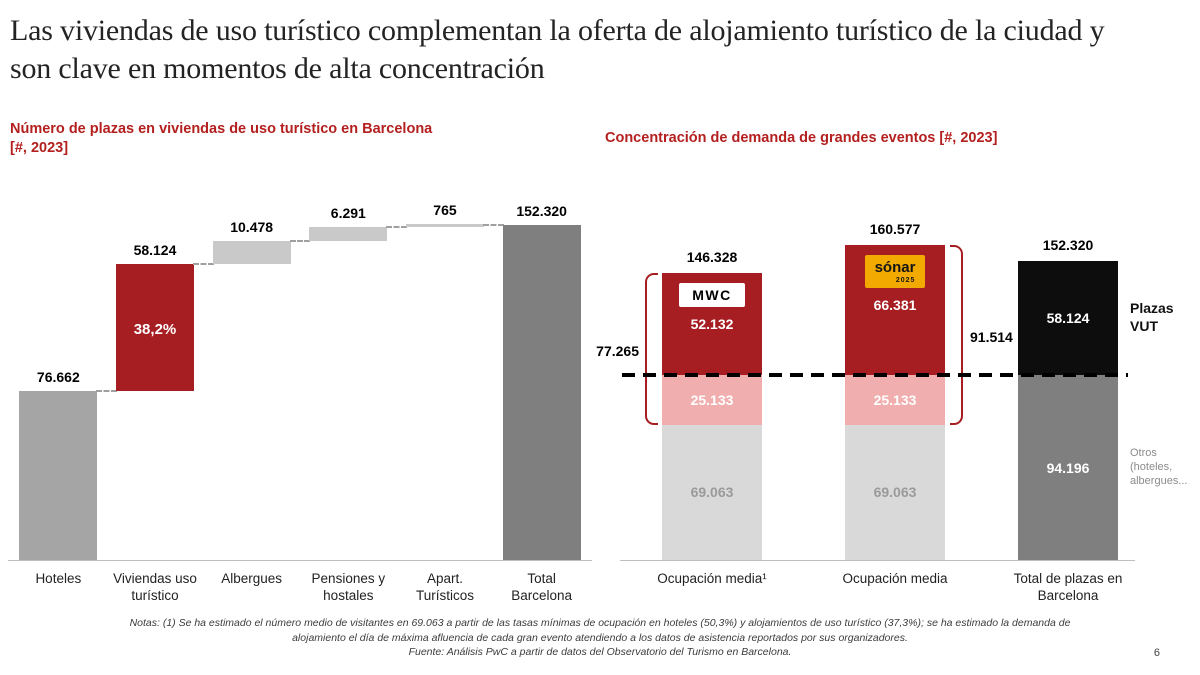 Image resolution: width=1200 pixels, height=675 pixels. What do you see at coordinates (712, 294) in the screenshot?
I see `mwc-logo: MWC` at bounding box center [712, 294].